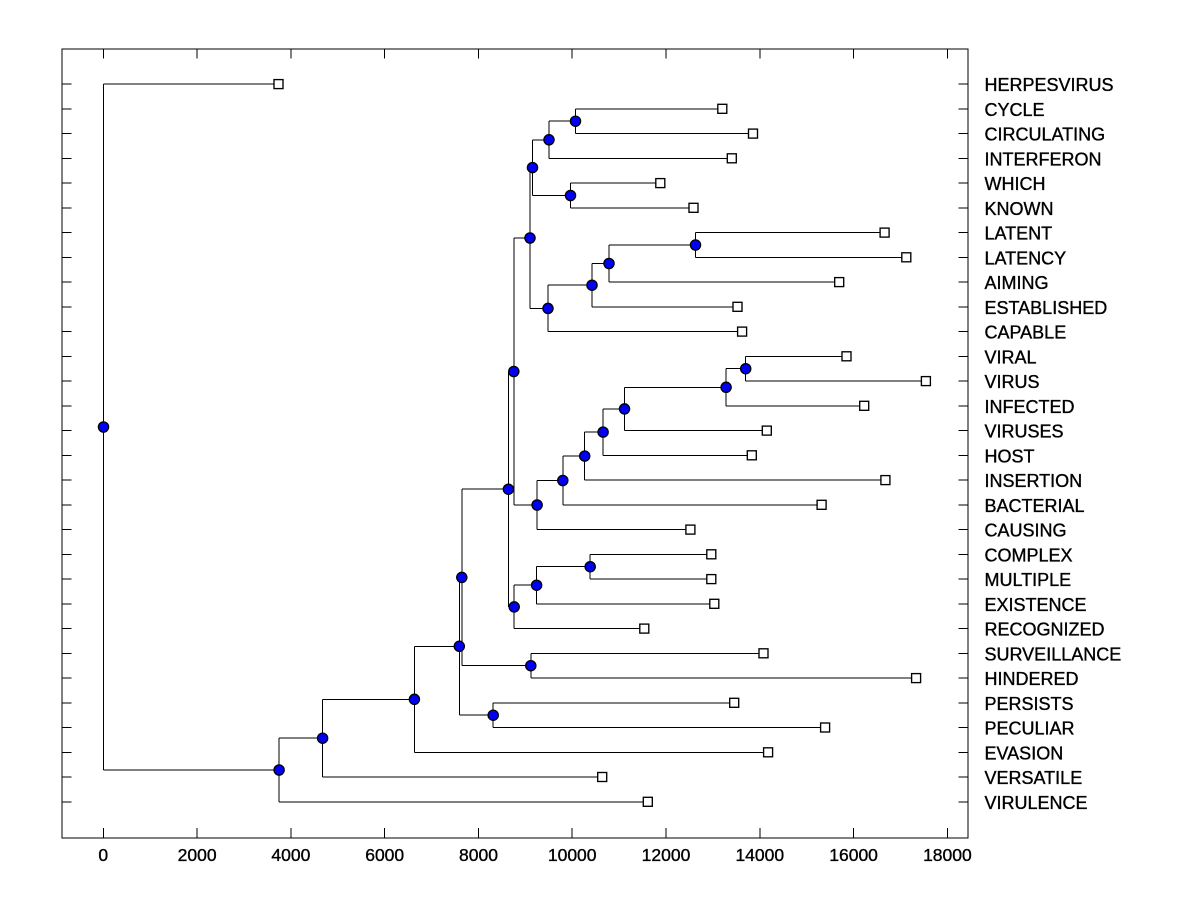  What do you see at coordinates (1053, 654) in the screenshot?
I see `svg-text: SURVEILLANCE` at bounding box center [1053, 654].